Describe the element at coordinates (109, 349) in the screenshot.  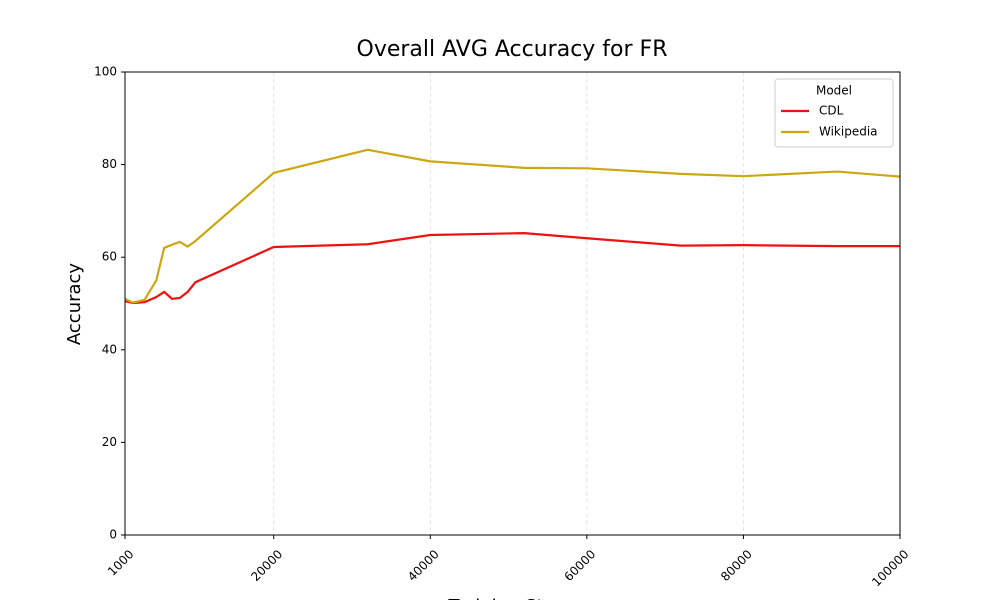
I see `y-tick-label: 40` at that location.